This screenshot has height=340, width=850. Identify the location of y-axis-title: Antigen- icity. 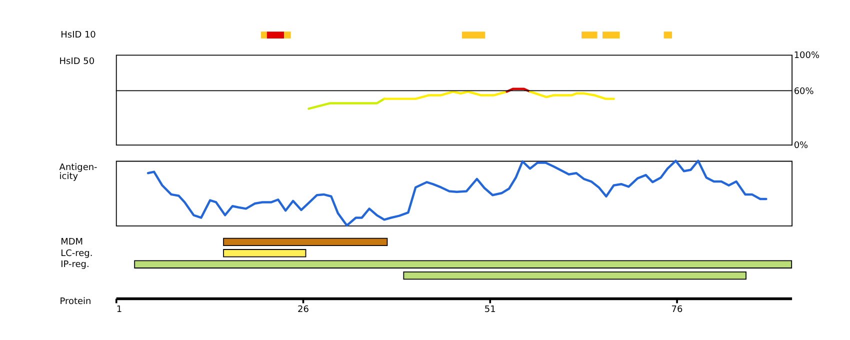
(78, 172).